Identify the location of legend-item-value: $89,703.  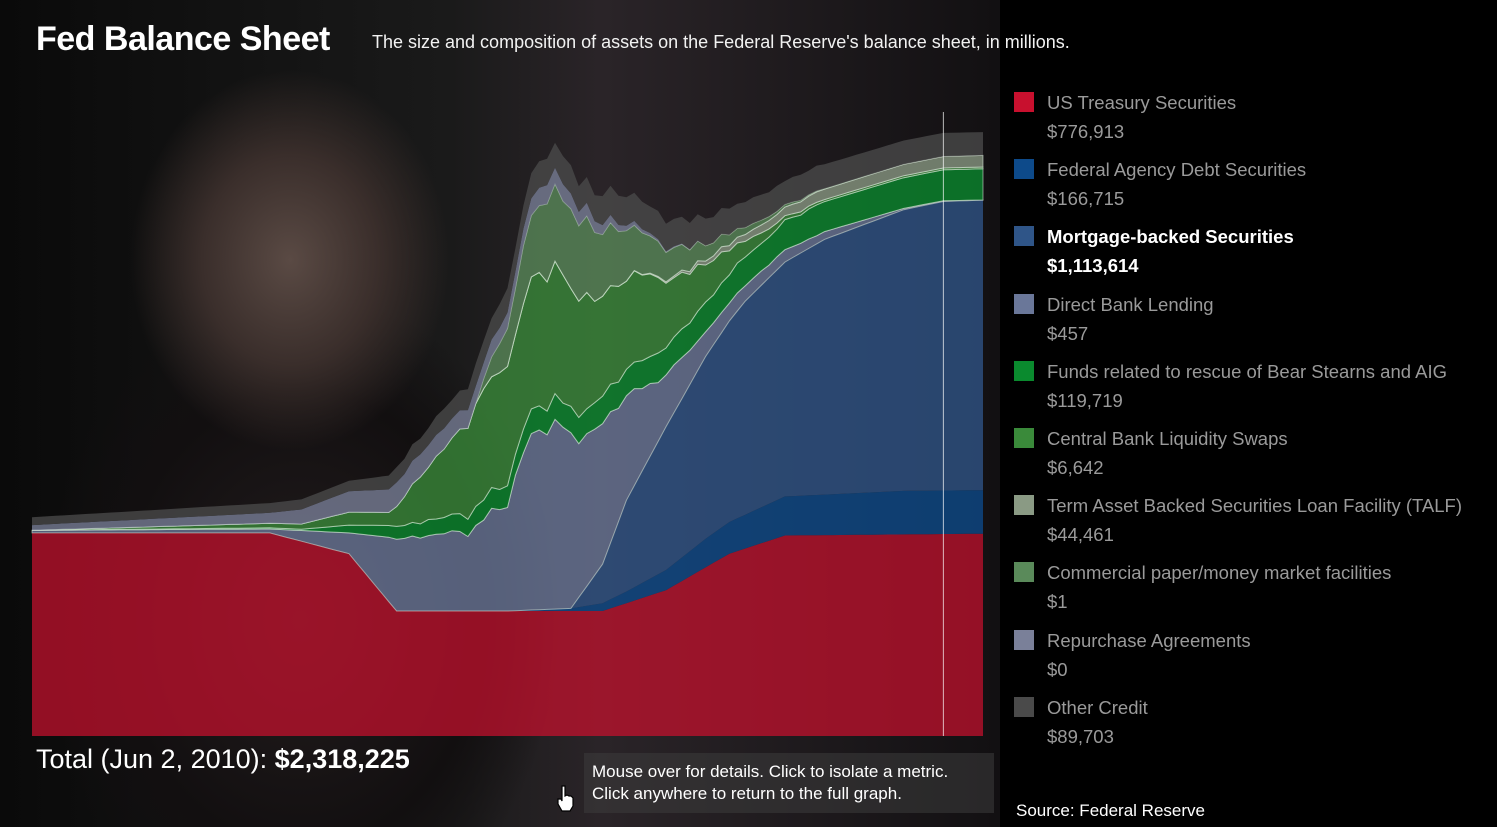
(1080, 736).